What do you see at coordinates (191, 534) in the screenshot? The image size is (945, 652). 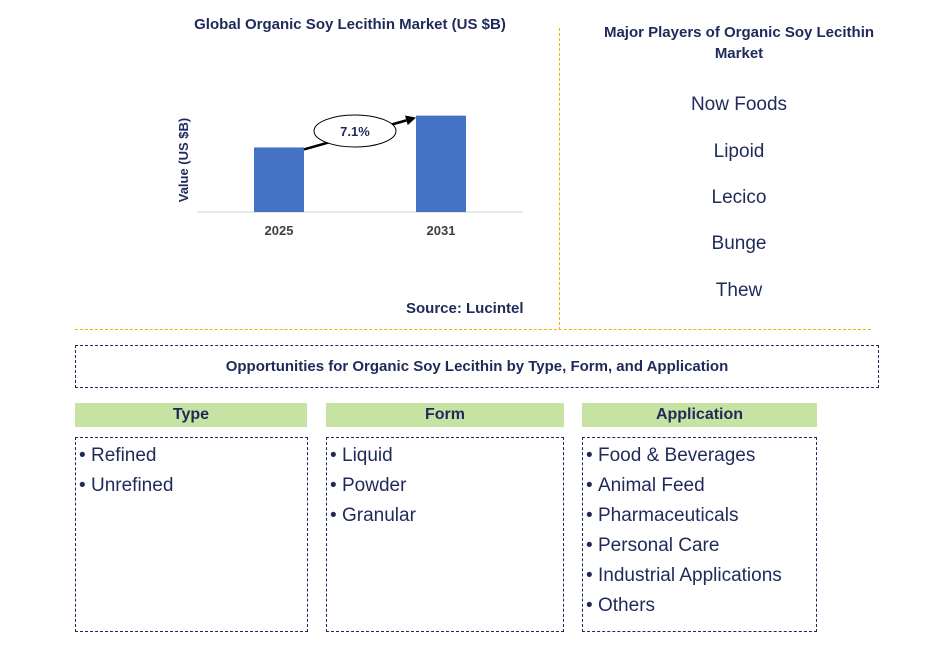 I see `column-list-type: • Refined • Unrefined` at bounding box center [191, 534].